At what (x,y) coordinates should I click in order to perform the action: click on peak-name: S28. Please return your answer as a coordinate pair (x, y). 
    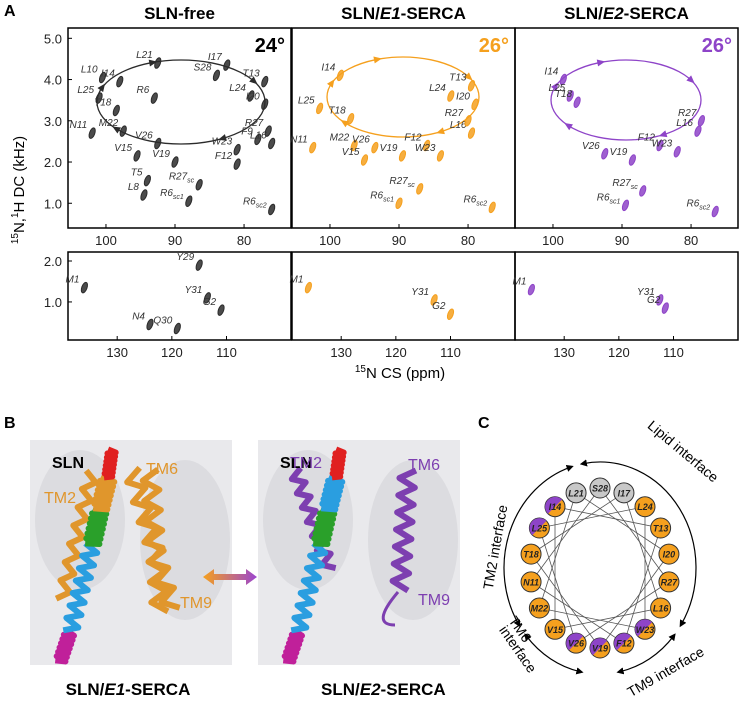
    Looking at the image, I should click on (203, 67).